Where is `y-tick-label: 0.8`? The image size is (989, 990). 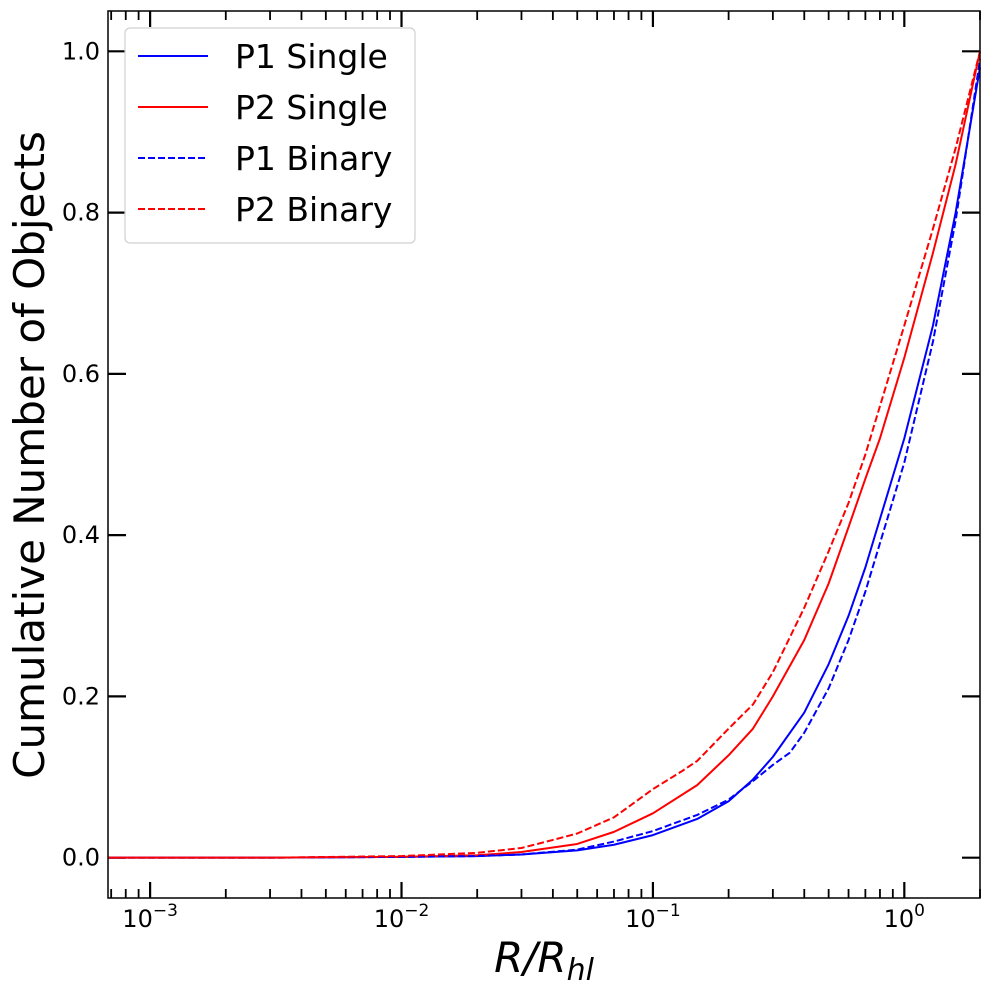
y-tick-label: 0.8 is located at coordinates (81, 213).